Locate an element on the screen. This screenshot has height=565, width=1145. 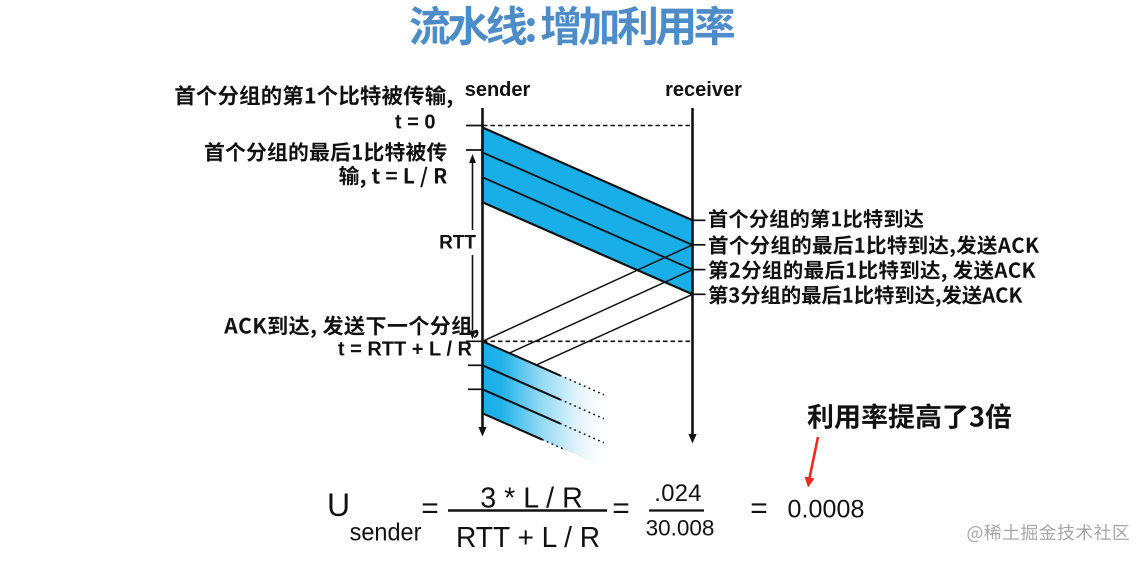
svg-text: RTT is located at coordinates (457, 243).